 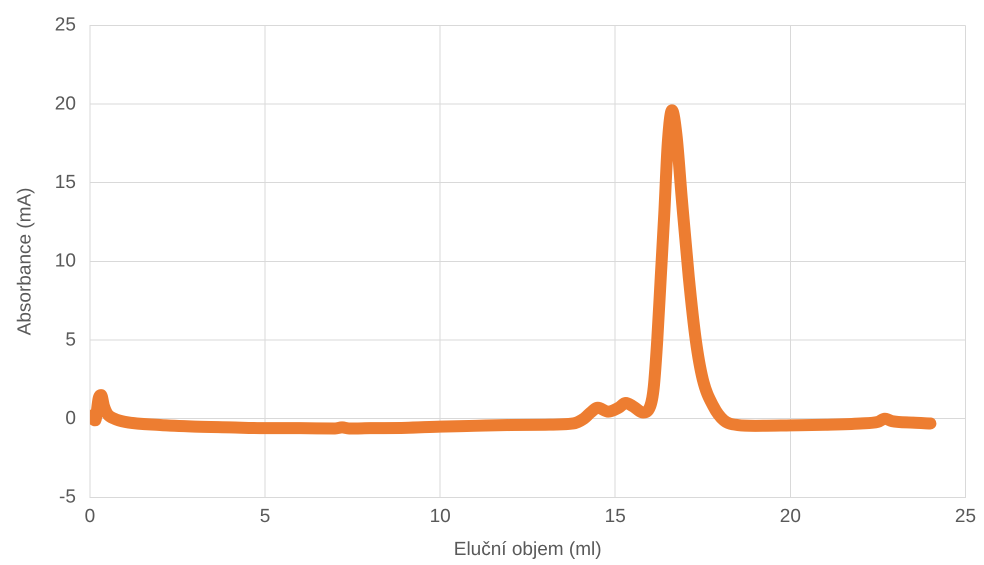 I want to click on x-tick-label: 25, so click(x=965, y=517).